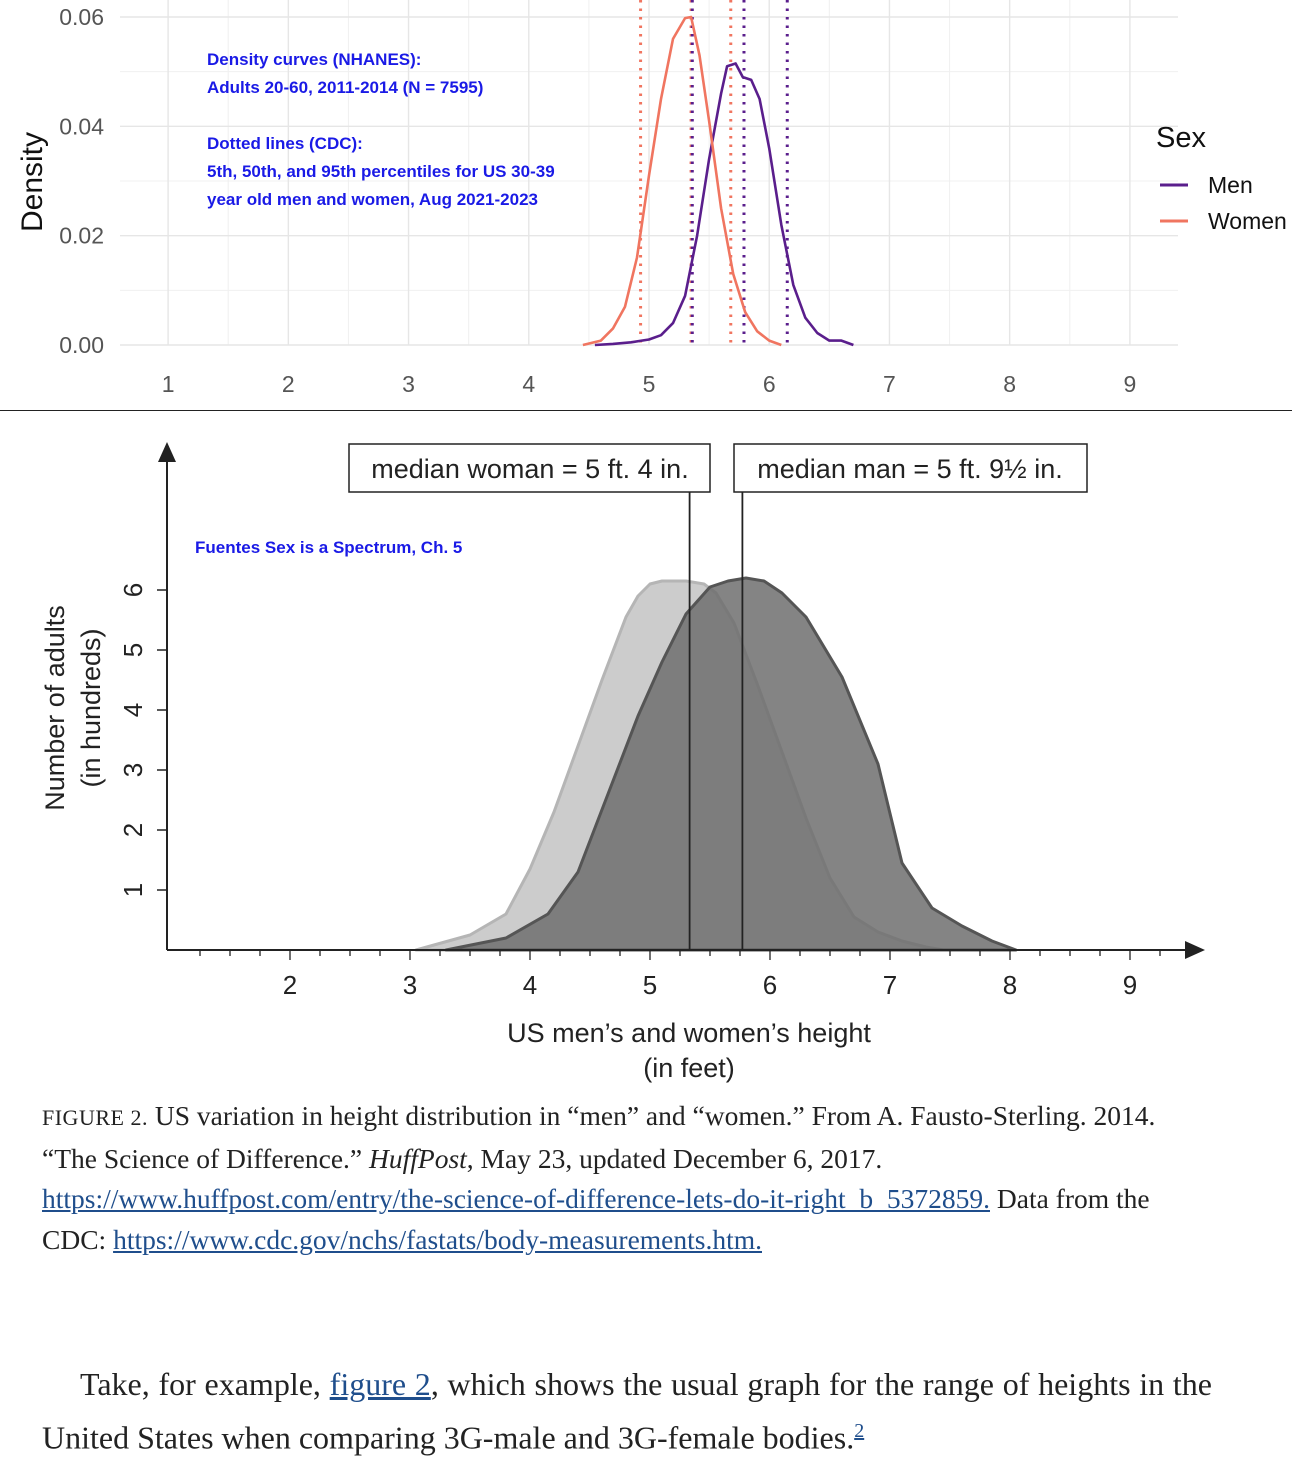  Describe the element at coordinates (689, 1033) in the screenshot. I see `x-axis-label-line1: US men’s and women’s height` at that location.